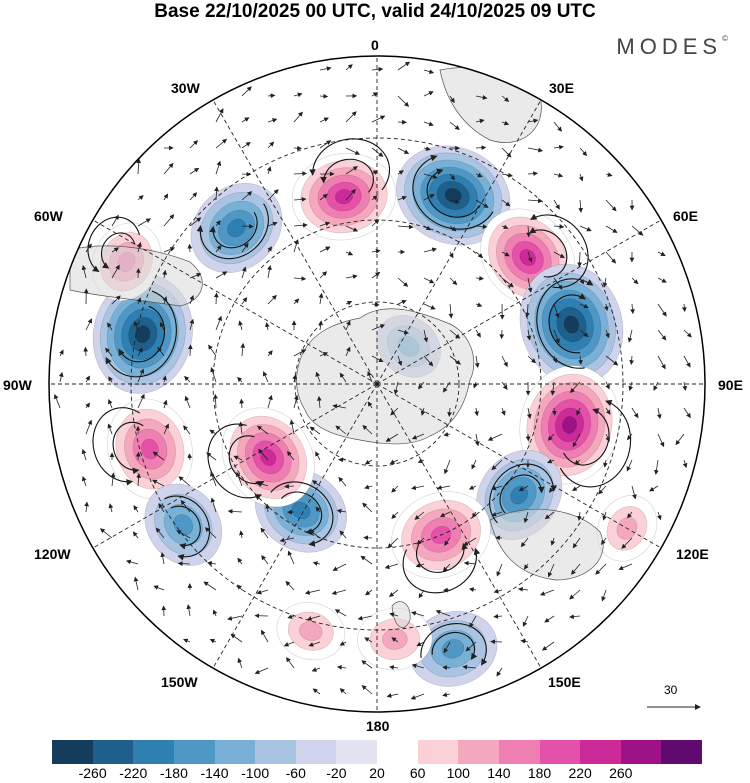 The width and height of the screenshot is (750, 783). What do you see at coordinates (310, 631) in the screenshot?
I see `positive-anomaly` at bounding box center [310, 631].